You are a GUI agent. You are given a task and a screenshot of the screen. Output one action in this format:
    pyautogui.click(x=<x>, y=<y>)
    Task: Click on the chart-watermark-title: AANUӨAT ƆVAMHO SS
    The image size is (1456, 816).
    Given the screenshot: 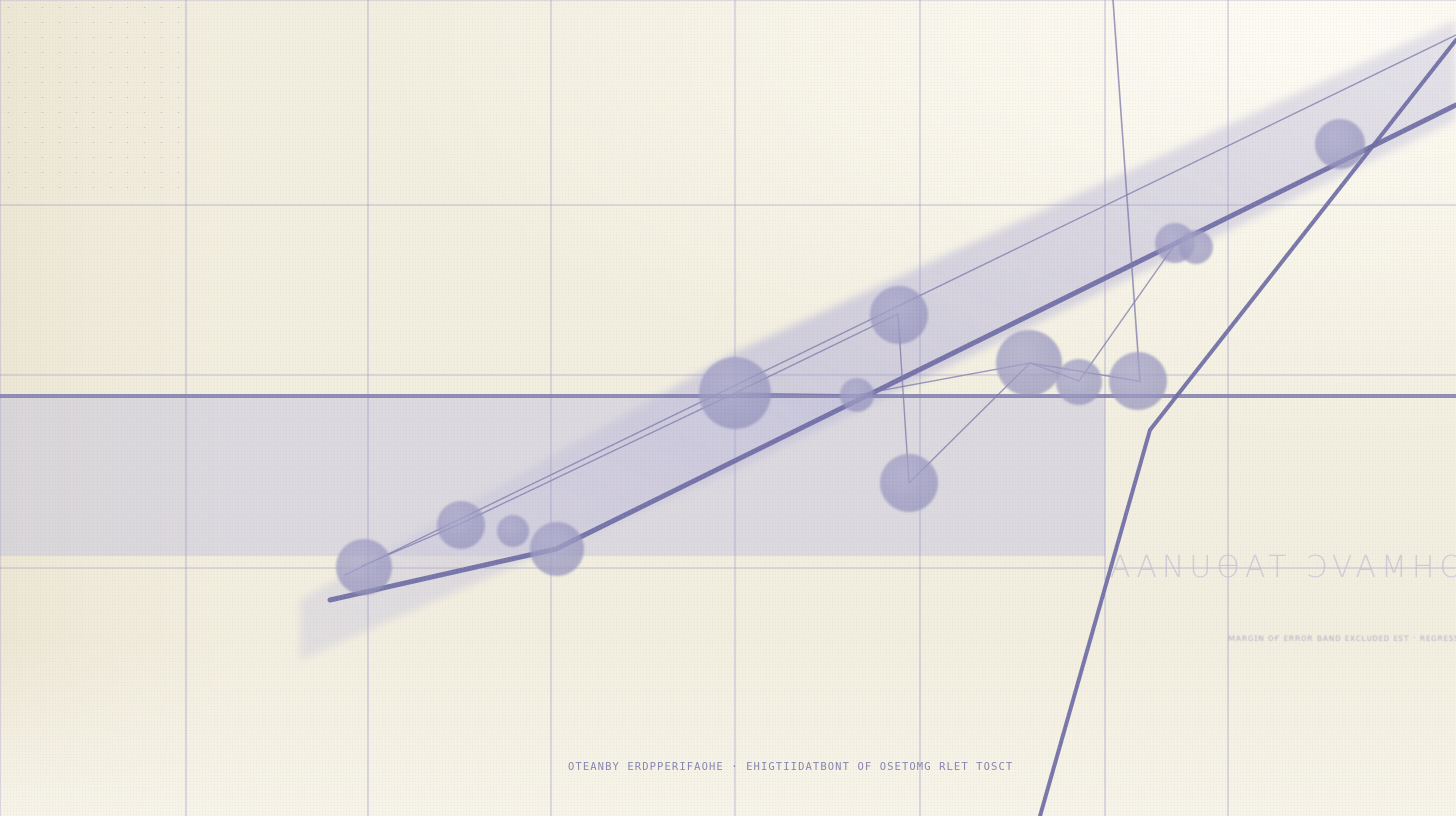 What is the action you would take?
    pyautogui.click(x=1283, y=567)
    